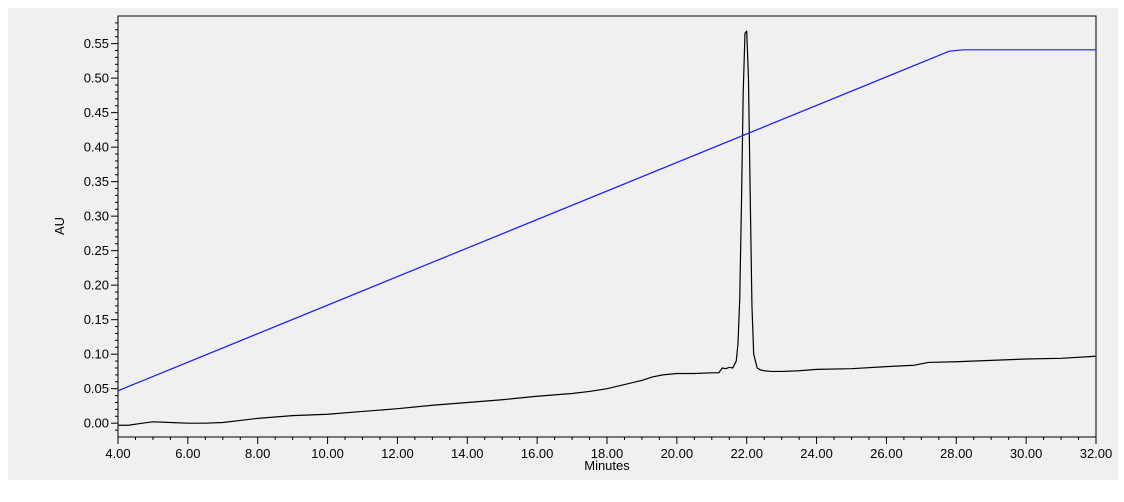 This screenshot has height=502, width=1124. Describe the element at coordinates (96, 43) in the screenshot. I see `y-tick-label: 0.55` at that location.